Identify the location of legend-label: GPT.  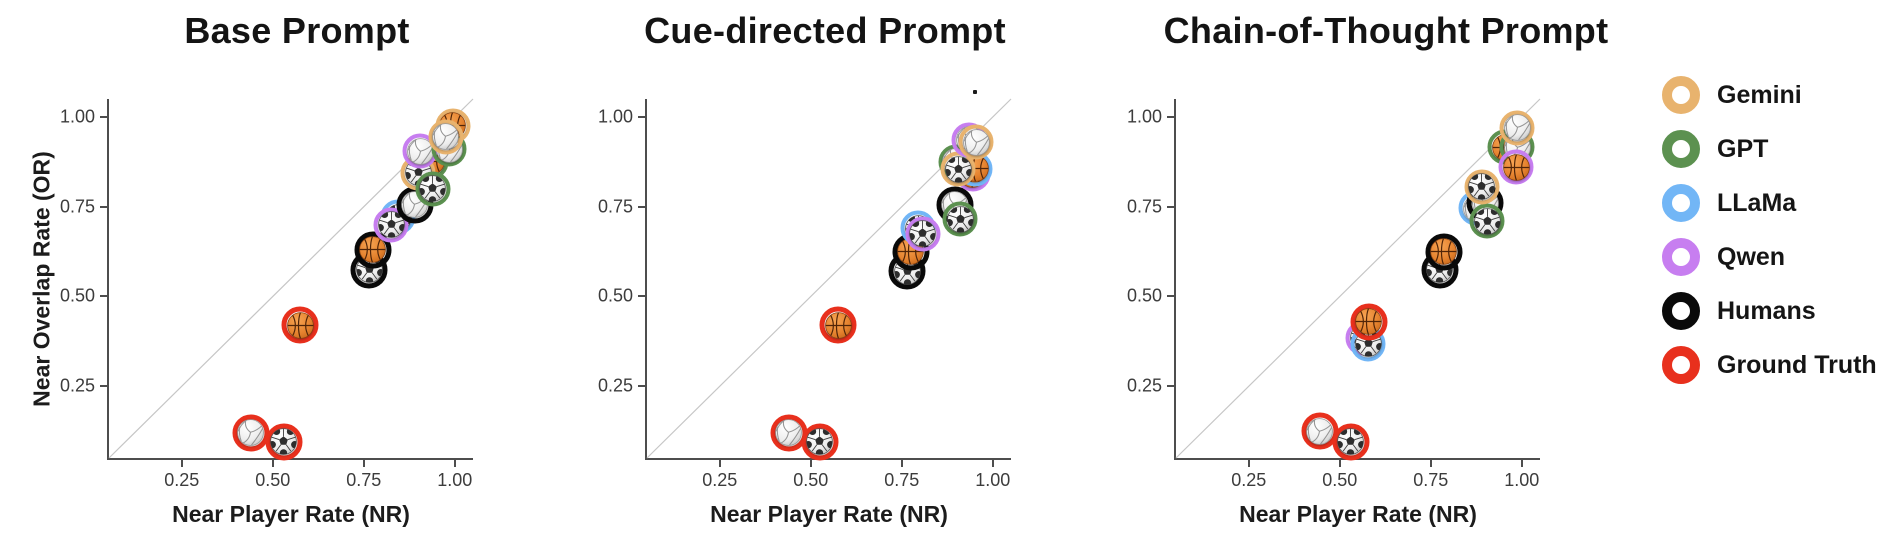
(1743, 148).